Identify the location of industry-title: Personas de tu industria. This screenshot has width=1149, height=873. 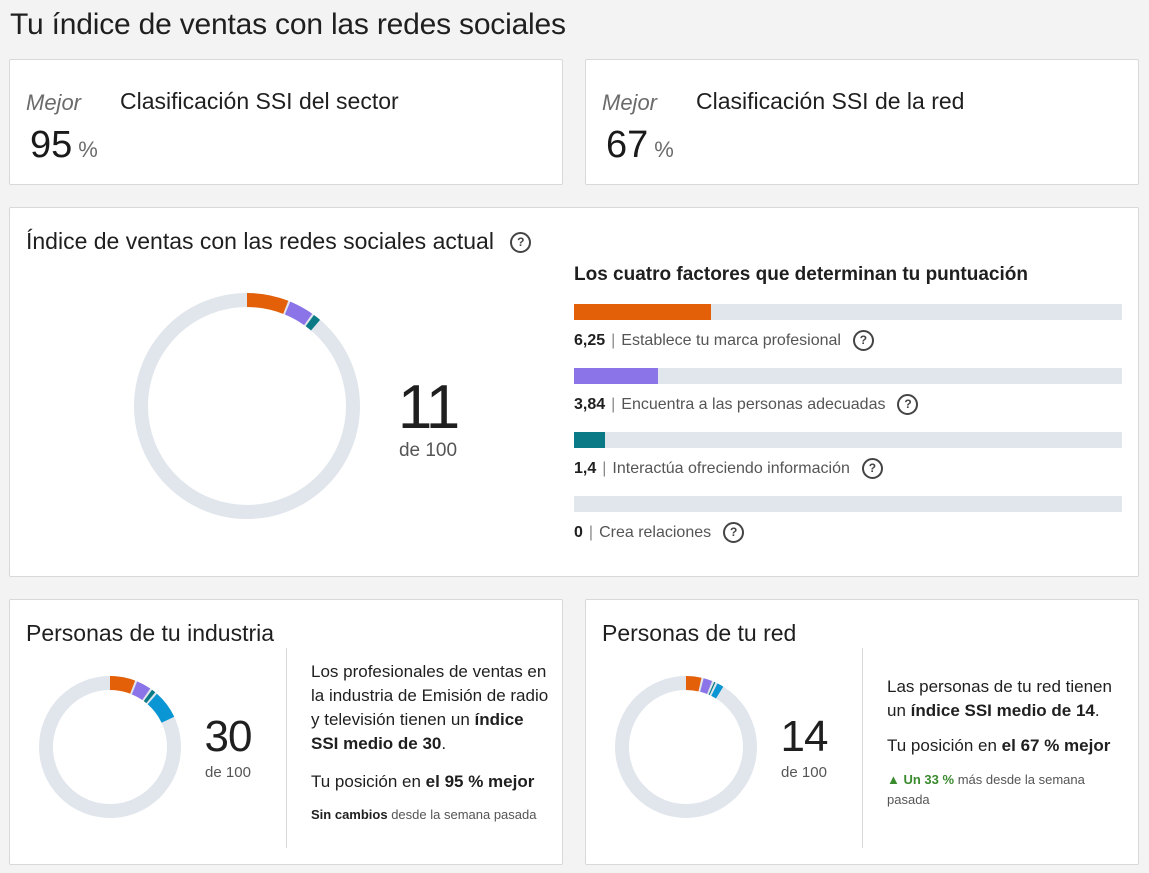
(150, 633).